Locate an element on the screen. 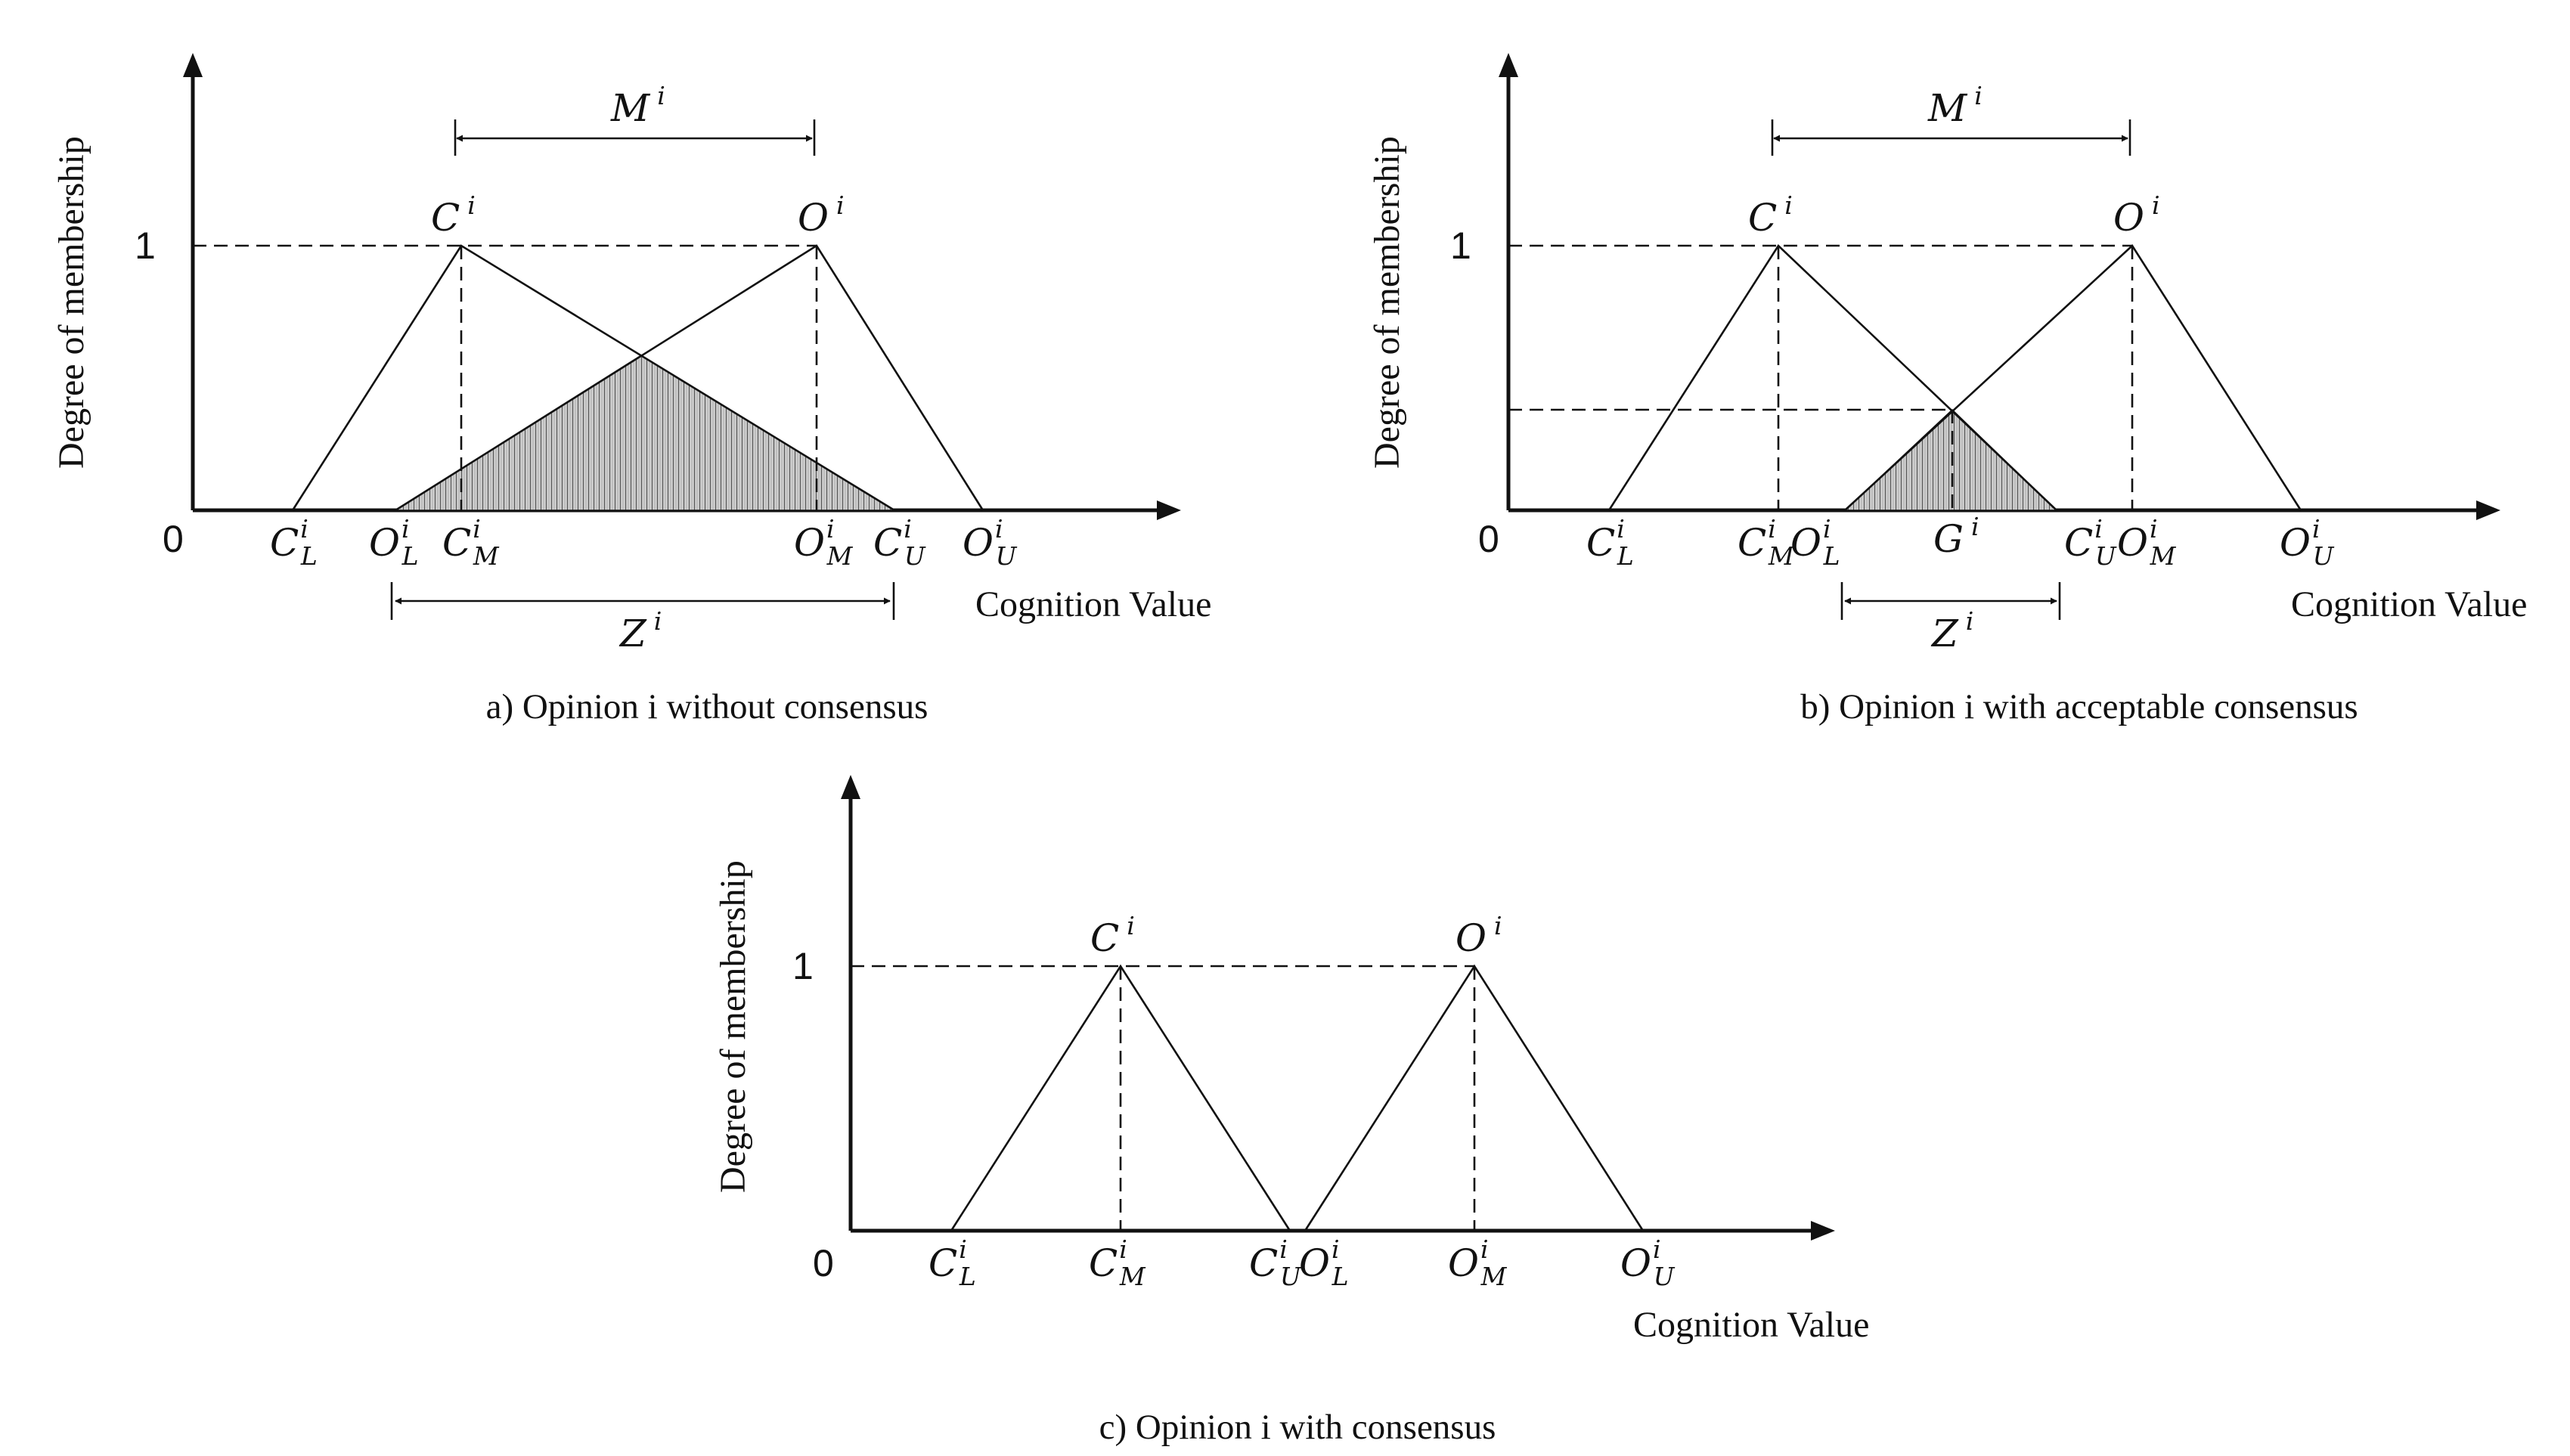  panel-caption: a) Opinion i without consensus is located at coordinates (707, 706).